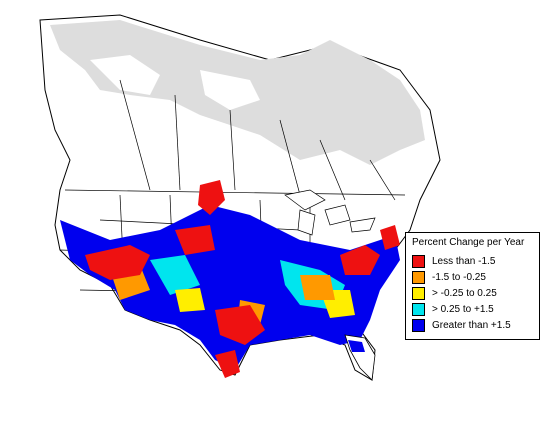  I want to click on legend-item: > -0.25 to 0.25, so click(472, 293).